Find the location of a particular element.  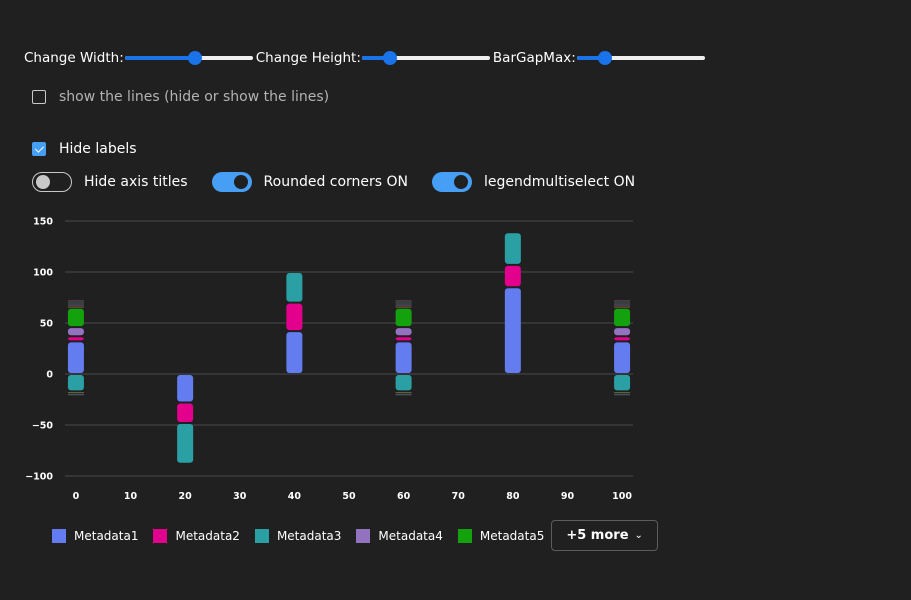

x-tick-label: 70 is located at coordinates (459, 496).